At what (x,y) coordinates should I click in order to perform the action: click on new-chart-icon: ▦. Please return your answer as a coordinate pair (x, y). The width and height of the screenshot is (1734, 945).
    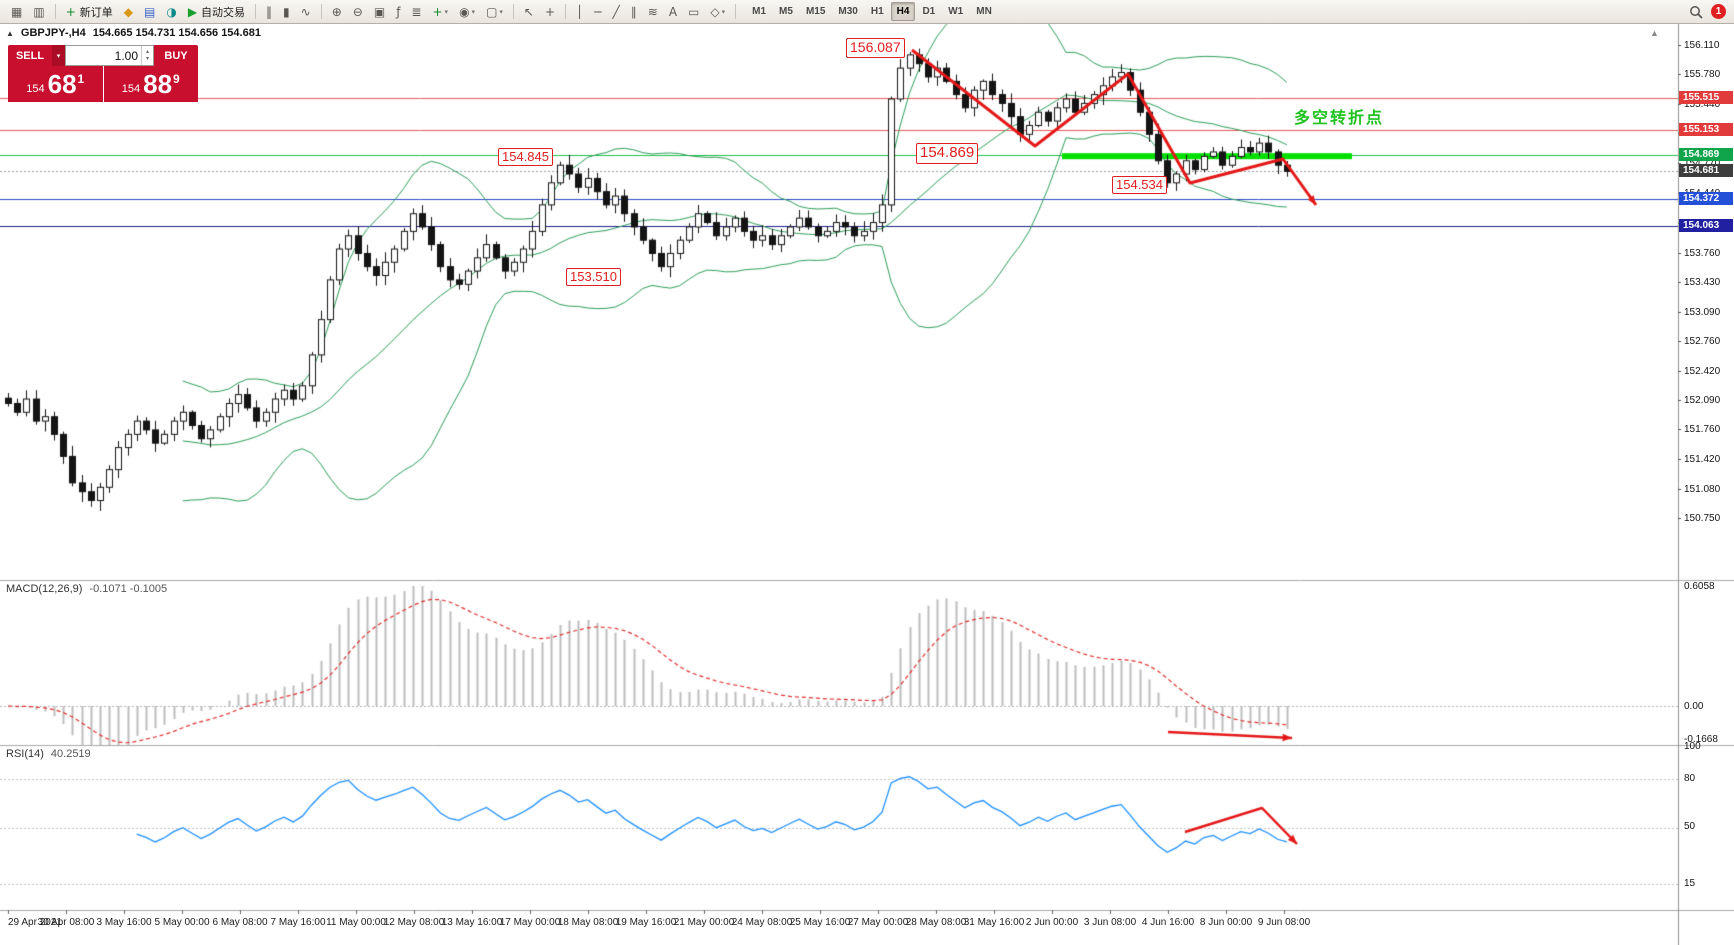
    Looking at the image, I should click on (16, 11).